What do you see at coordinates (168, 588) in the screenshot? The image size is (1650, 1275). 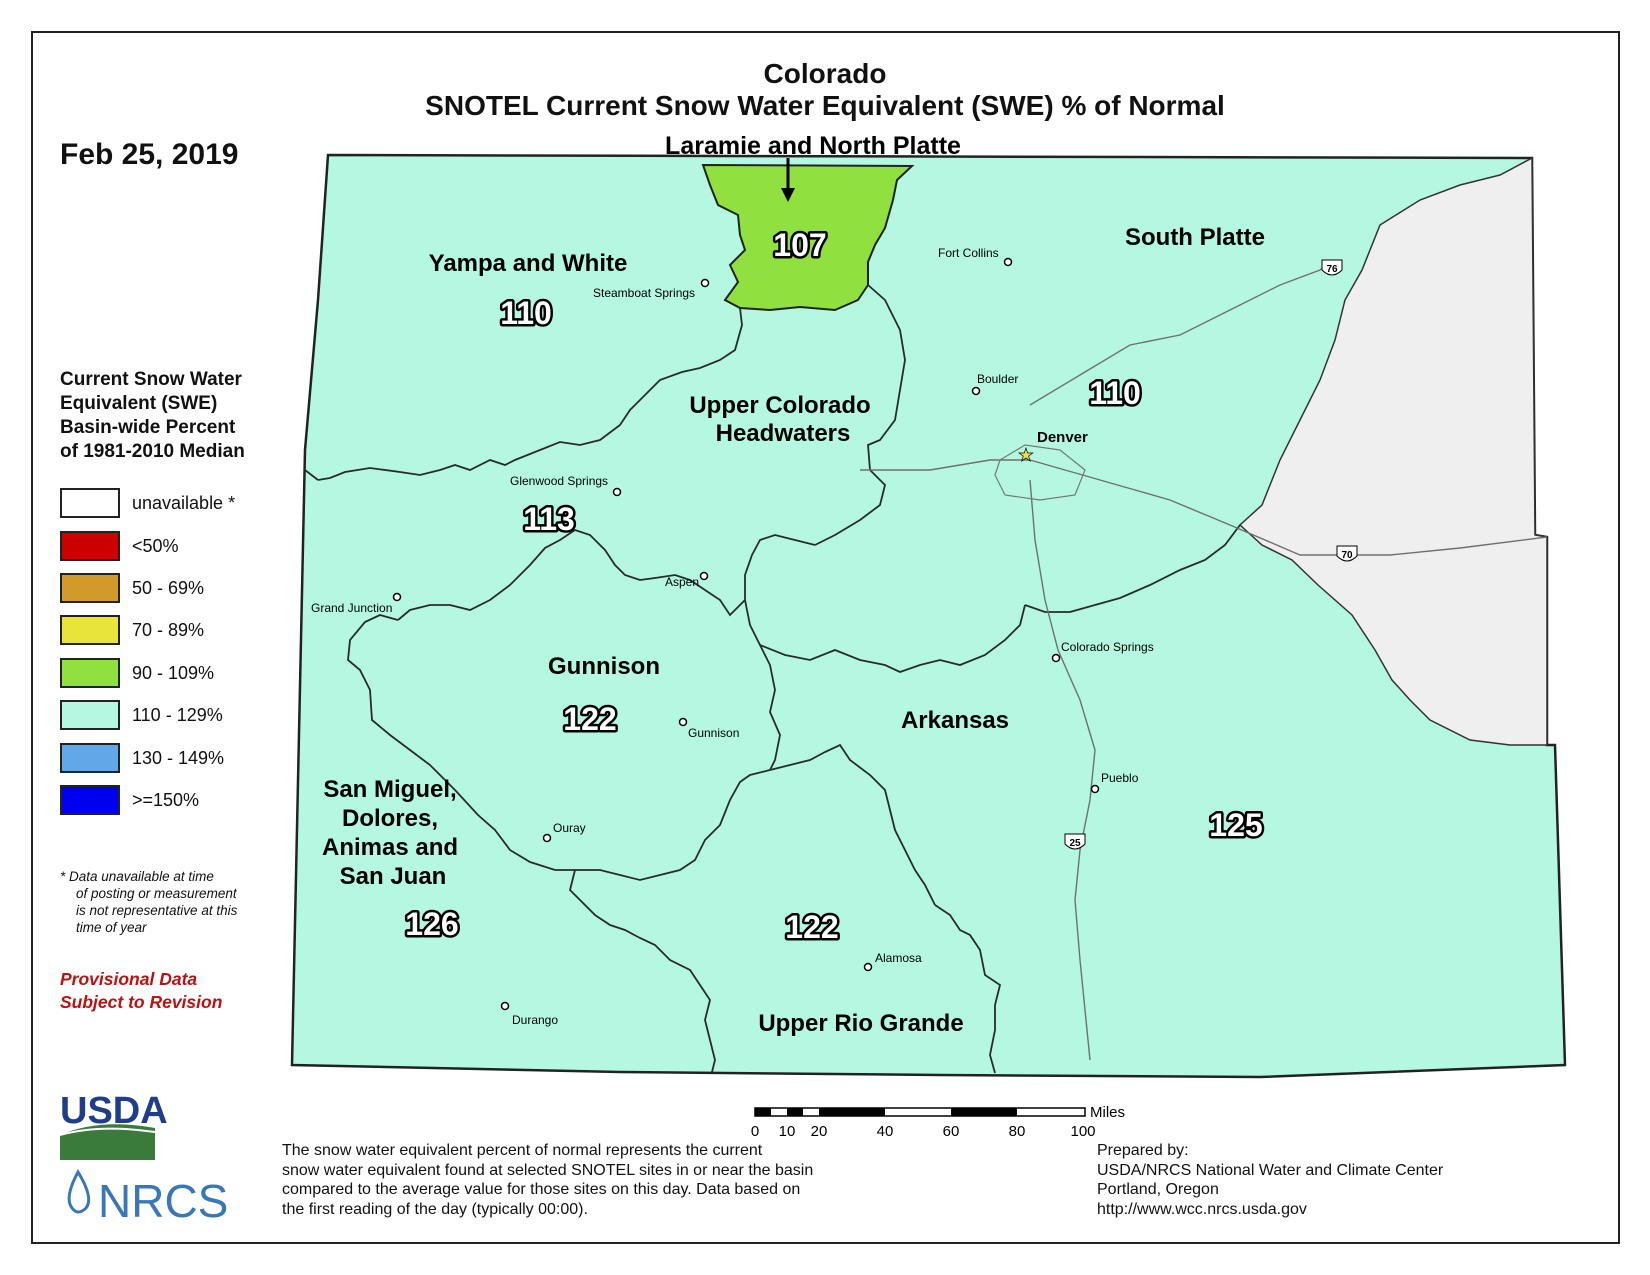 I see `legend-label: 50 - 69%` at bounding box center [168, 588].